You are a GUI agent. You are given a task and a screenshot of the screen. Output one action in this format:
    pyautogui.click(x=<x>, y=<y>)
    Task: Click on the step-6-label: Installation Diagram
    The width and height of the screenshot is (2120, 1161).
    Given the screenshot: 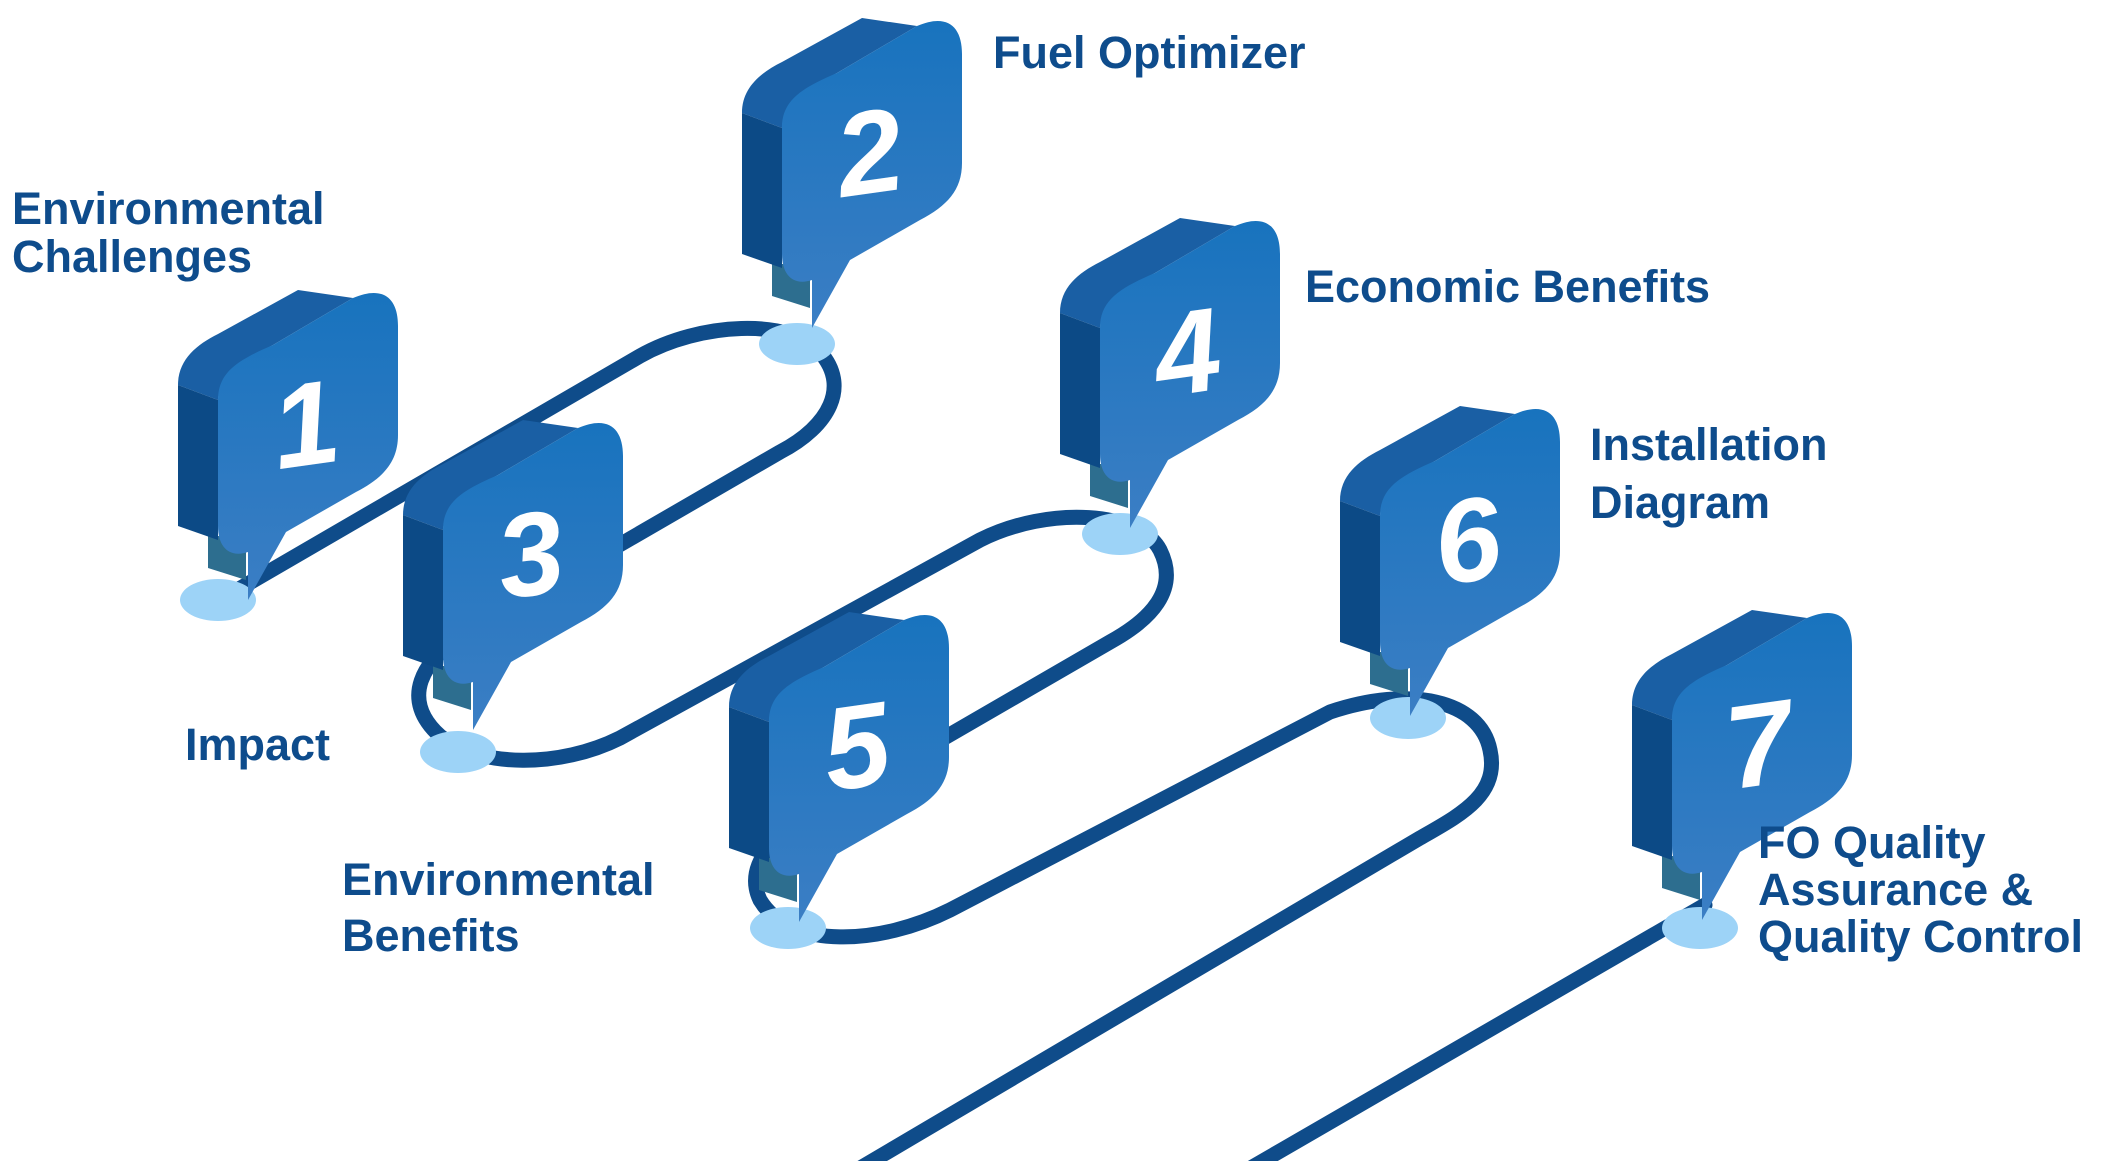 What is the action you would take?
    pyautogui.click(x=1709, y=473)
    